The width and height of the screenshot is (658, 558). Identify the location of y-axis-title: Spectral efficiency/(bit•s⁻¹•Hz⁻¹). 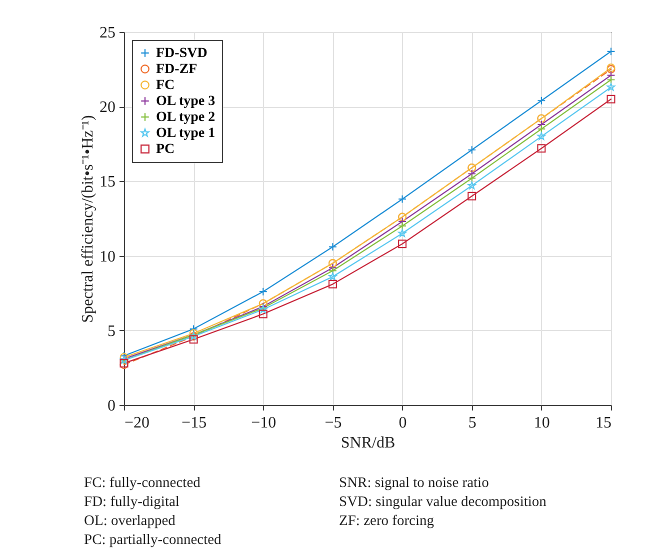
(88, 219).